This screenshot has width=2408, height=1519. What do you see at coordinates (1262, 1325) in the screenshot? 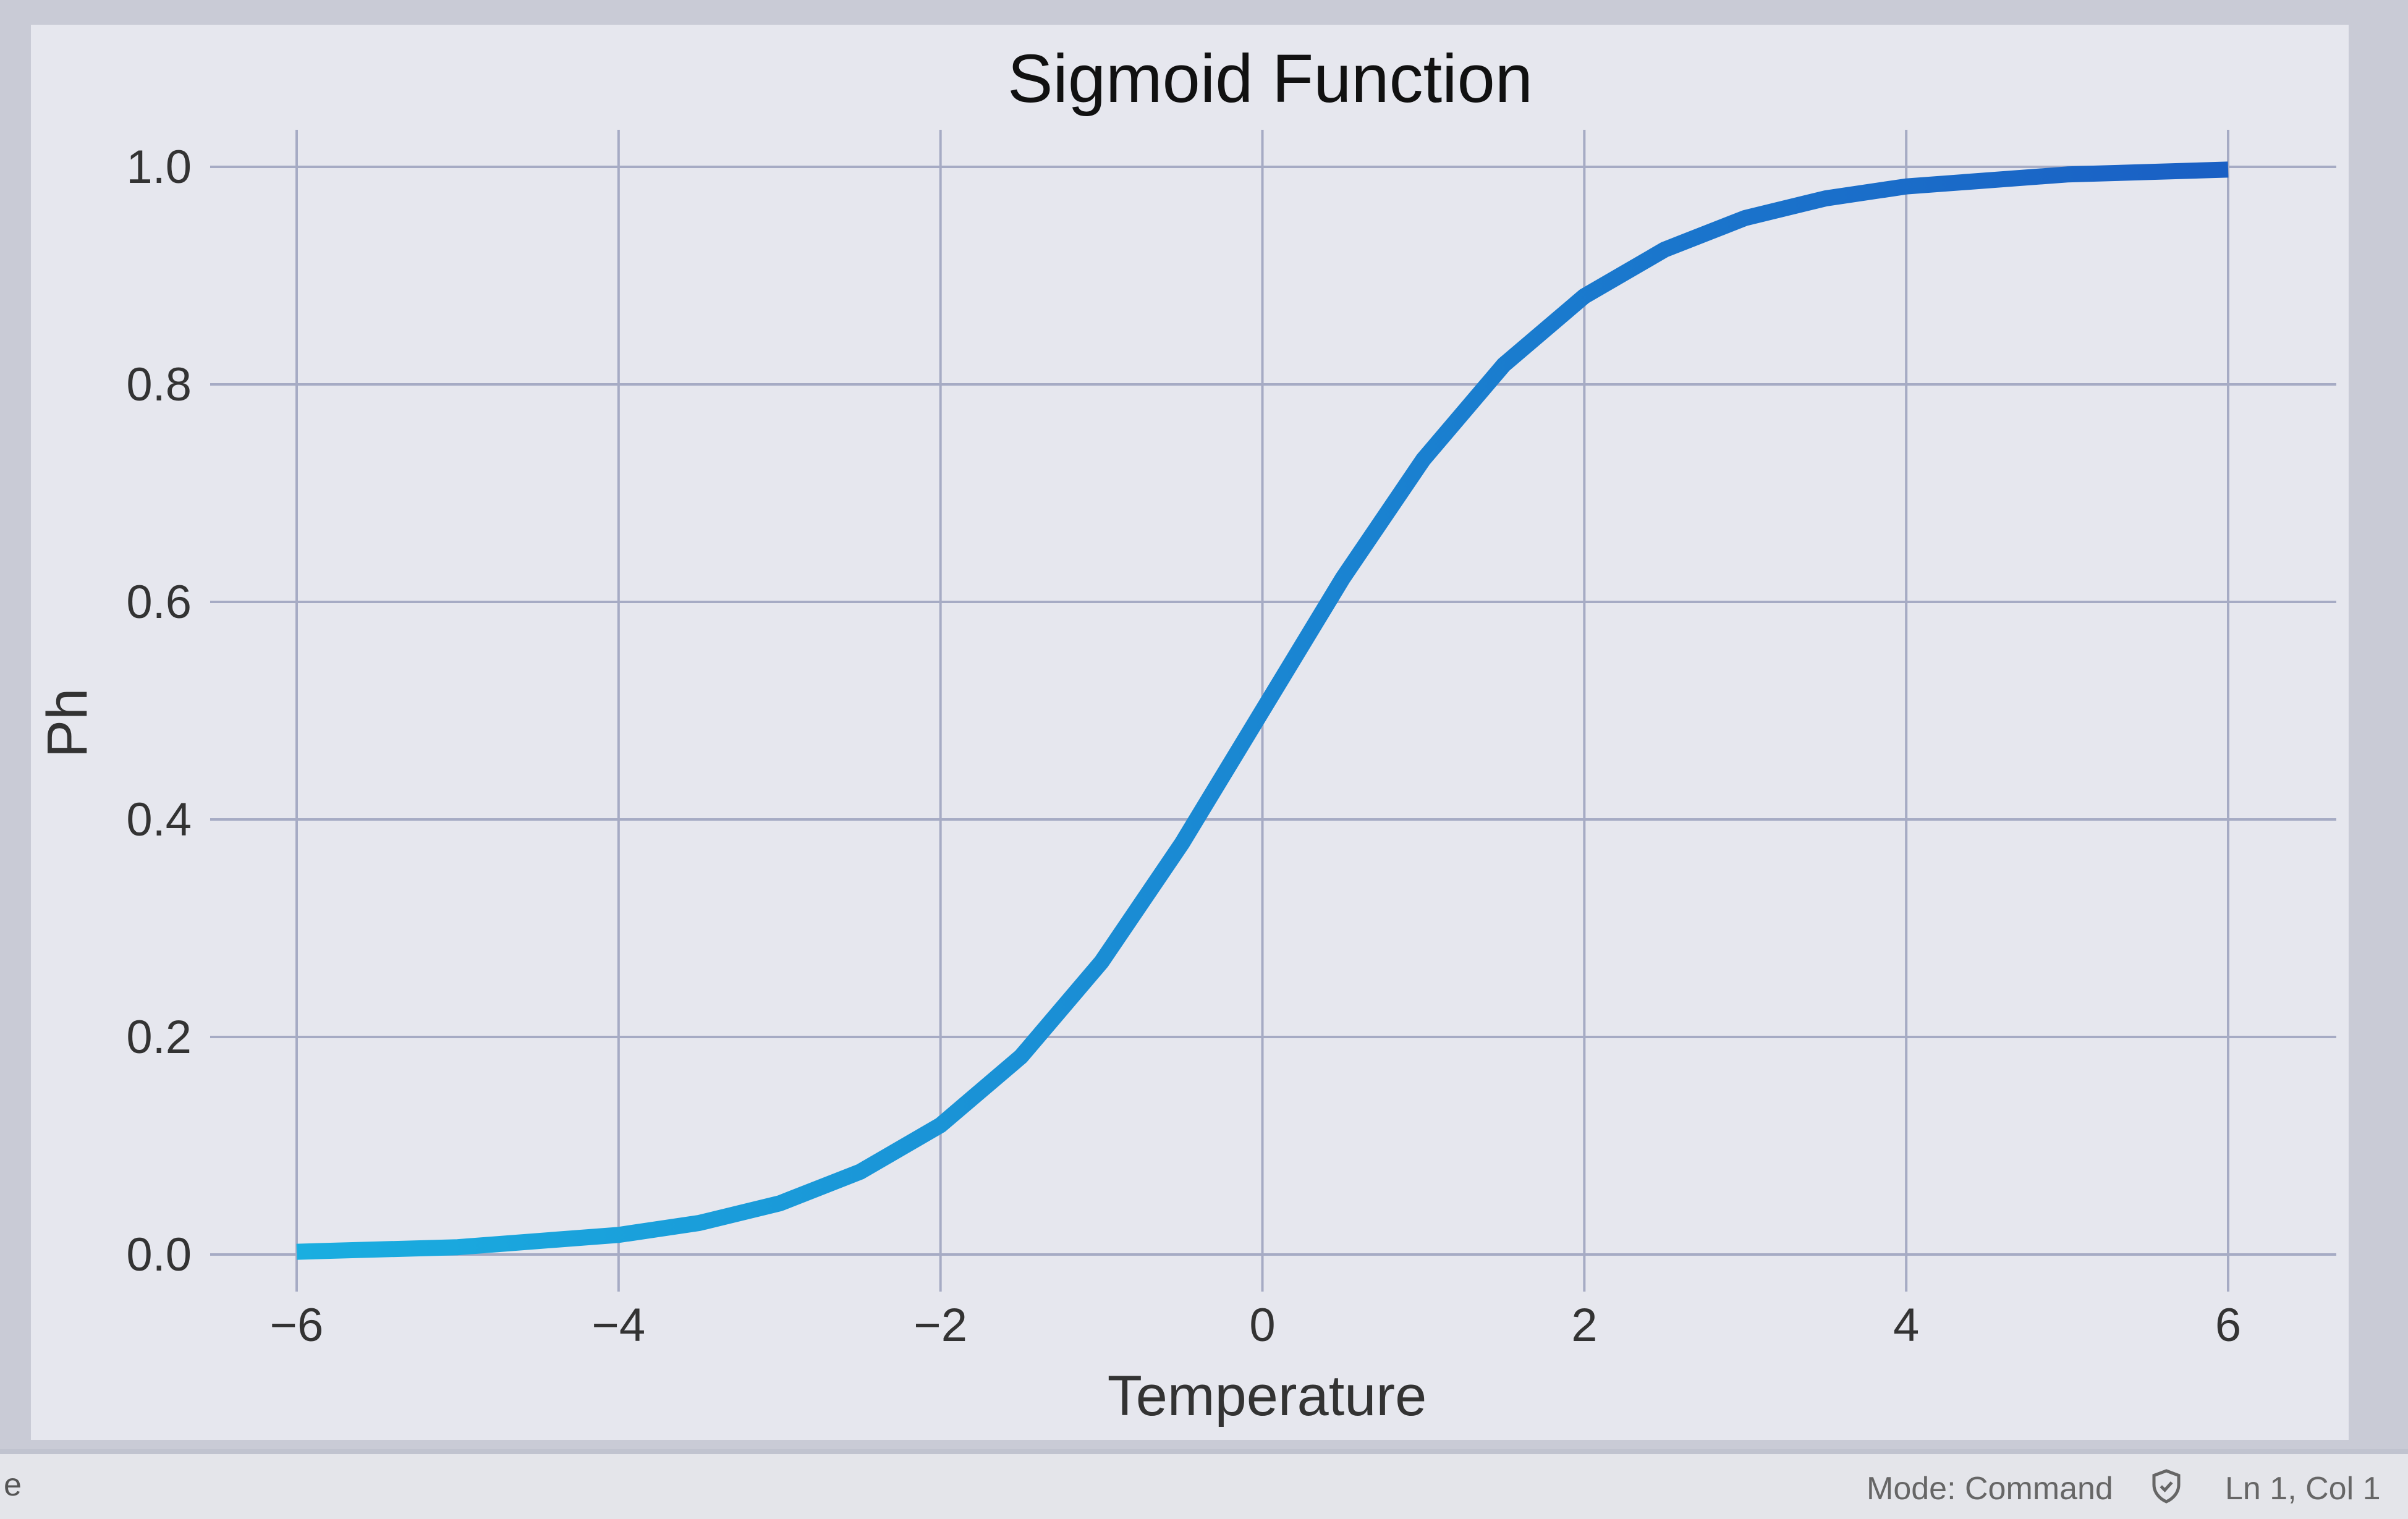
I see `x-tick-label: 0` at bounding box center [1262, 1325].